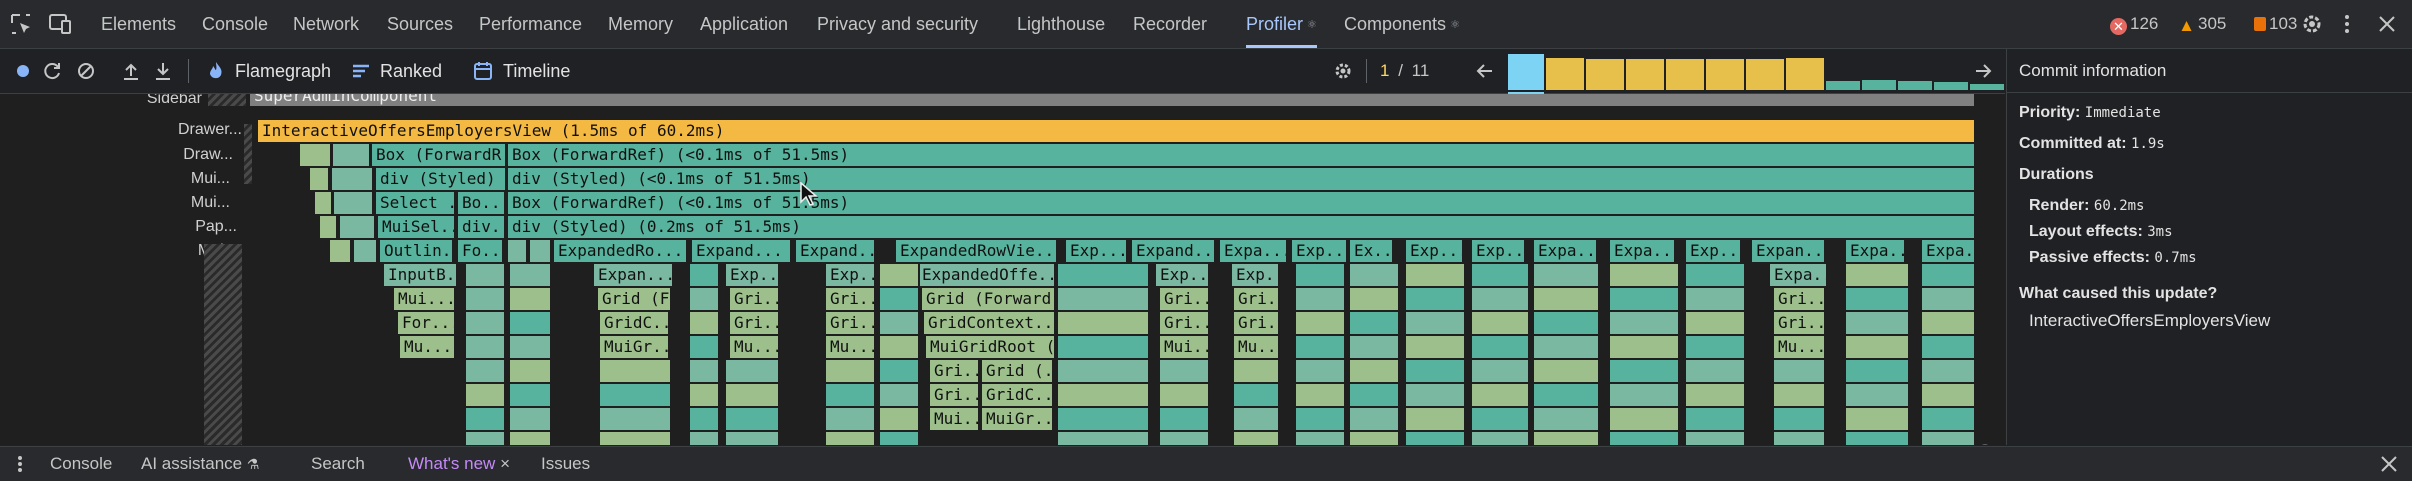 Image resolution: width=2412 pixels, height=481 pixels. What do you see at coordinates (249, 154) in the screenshot?
I see `flame-bar-dim` at bounding box center [249, 154].